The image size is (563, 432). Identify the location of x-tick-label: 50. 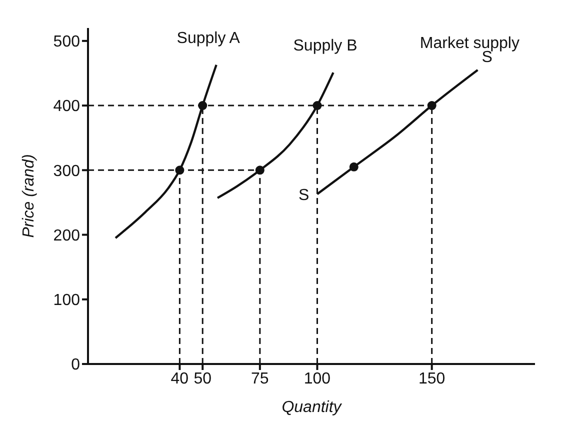
(203, 379).